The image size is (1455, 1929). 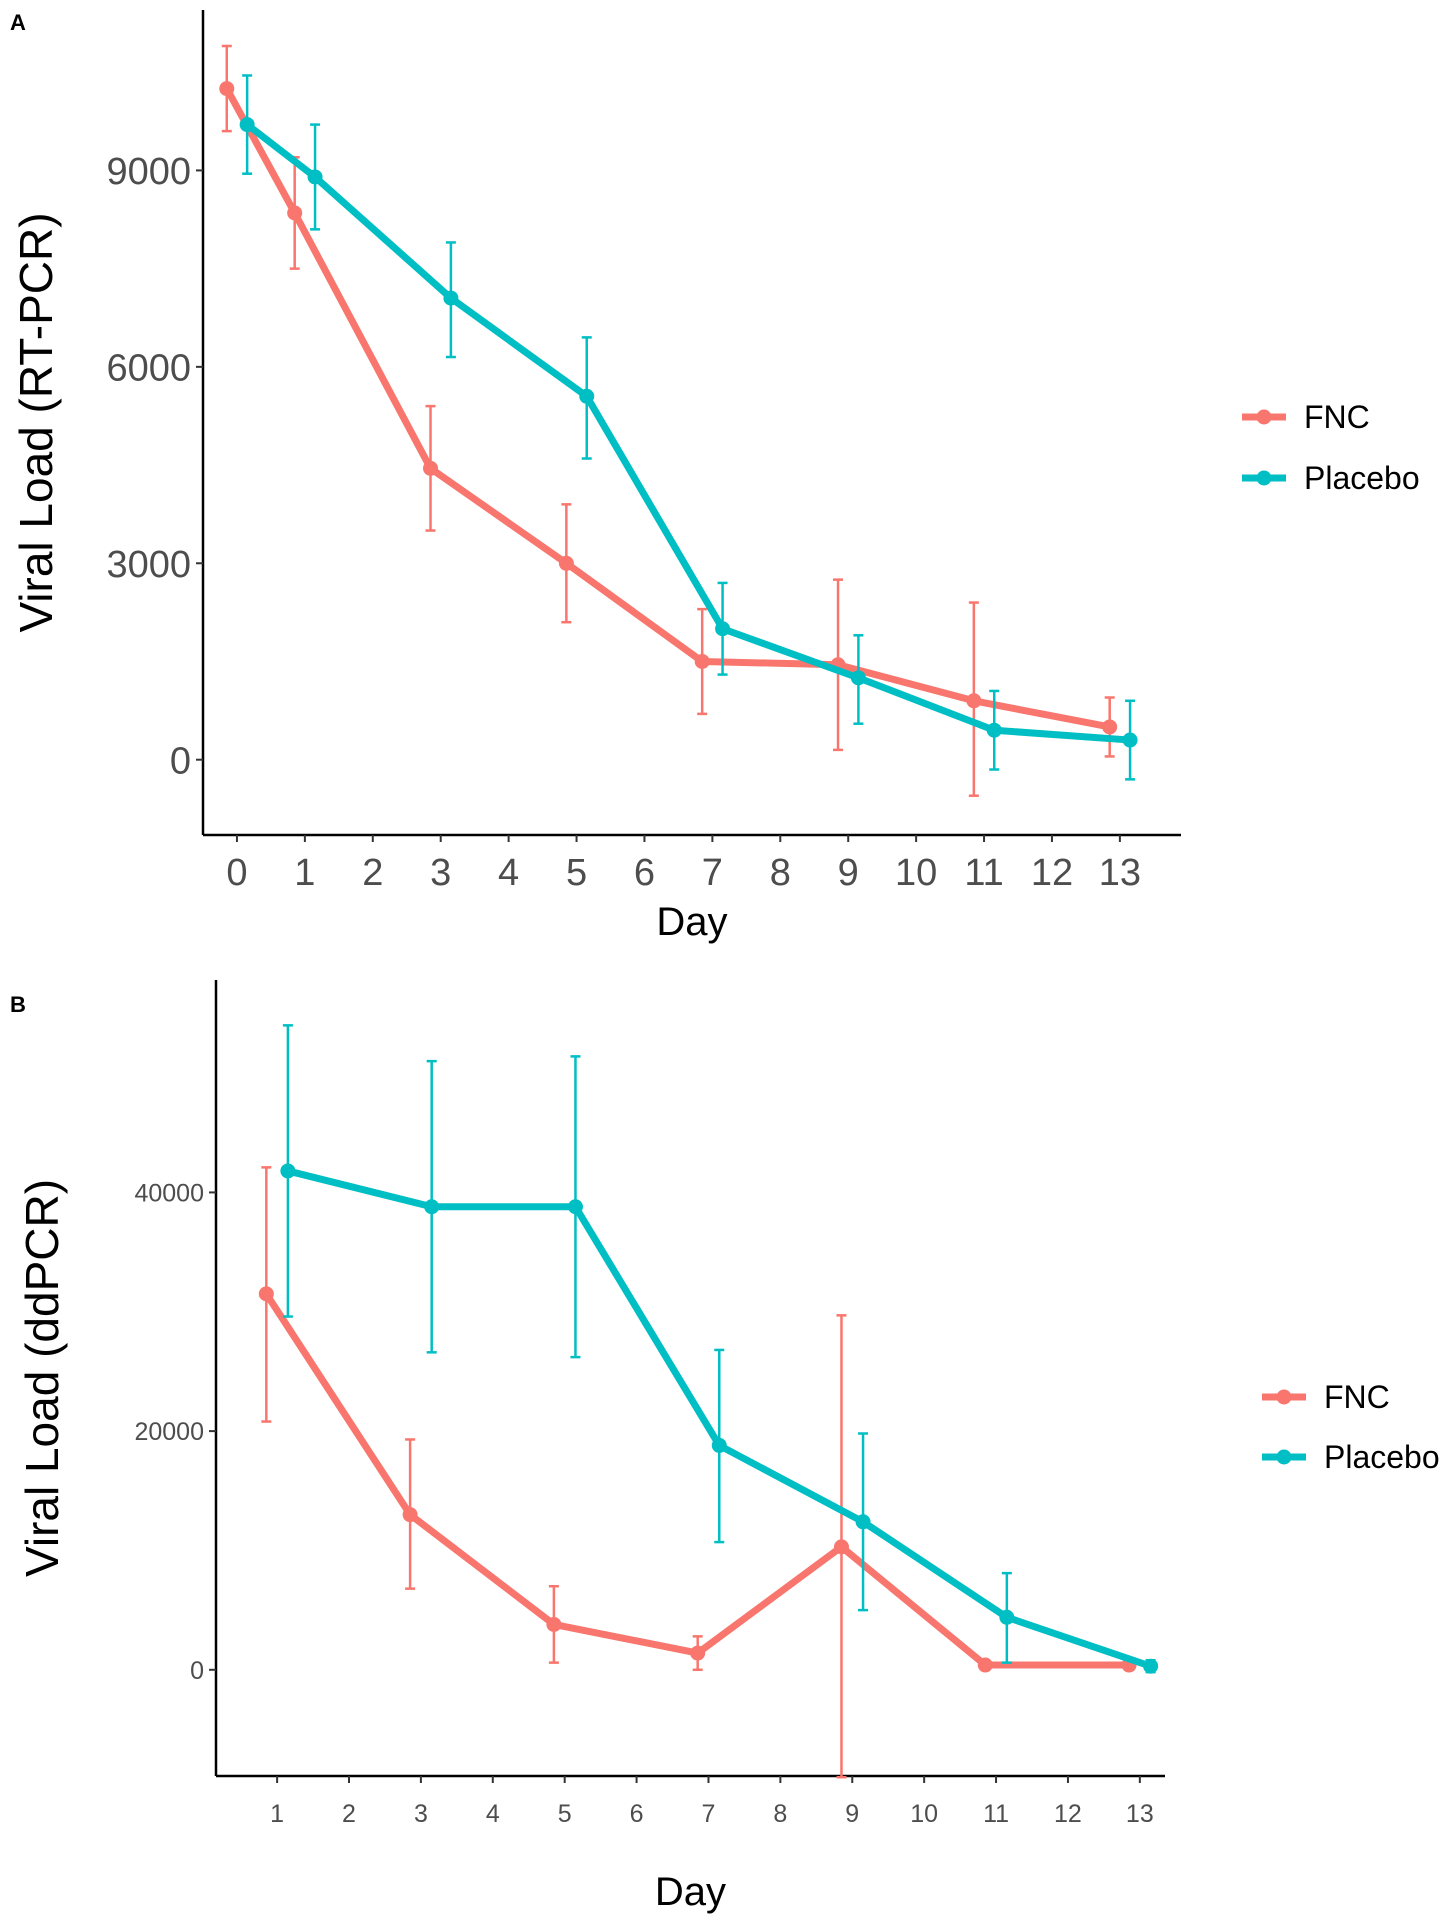 What do you see at coordinates (169, 1193) in the screenshot?
I see `y-tick-label: 40000` at bounding box center [169, 1193].